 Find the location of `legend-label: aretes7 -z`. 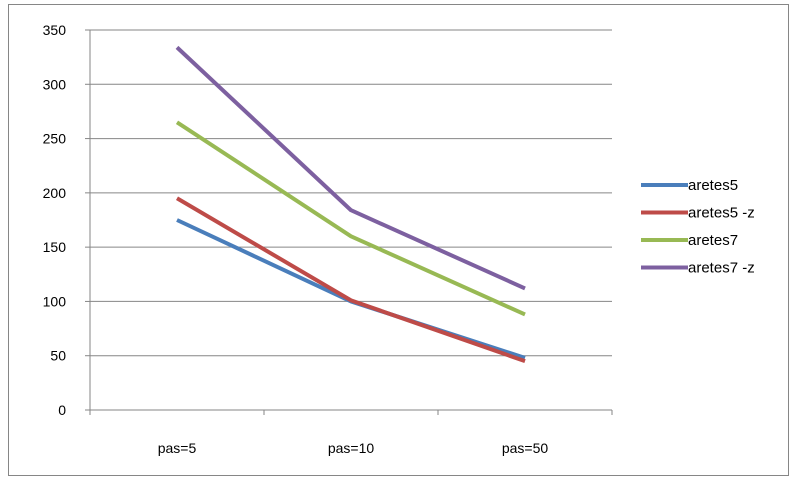

legend-label: aretes7 -z is located at coordinates (721, 268).